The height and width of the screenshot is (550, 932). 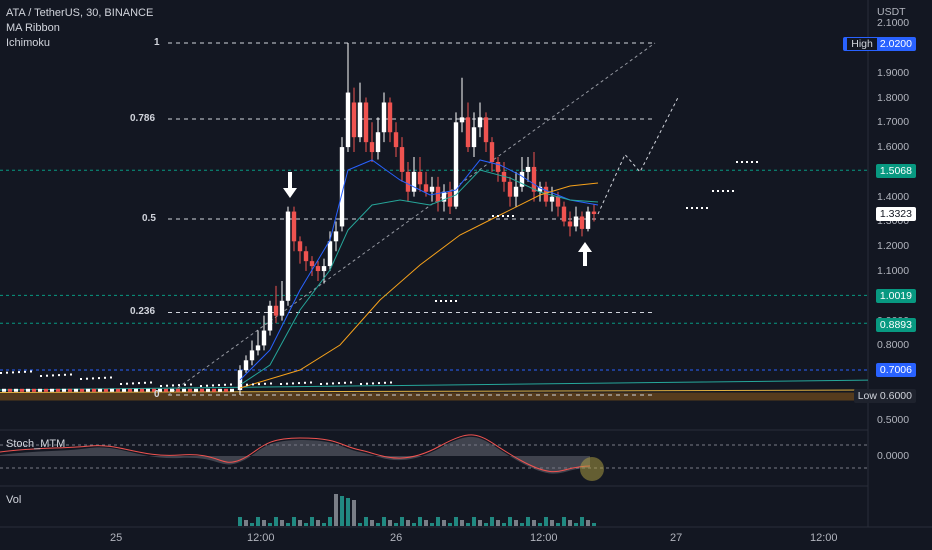 What do you see at coordinates (893, 345) in the screenshot?
I see `price-tick: 0.8000` at bounding box center [893, 345].